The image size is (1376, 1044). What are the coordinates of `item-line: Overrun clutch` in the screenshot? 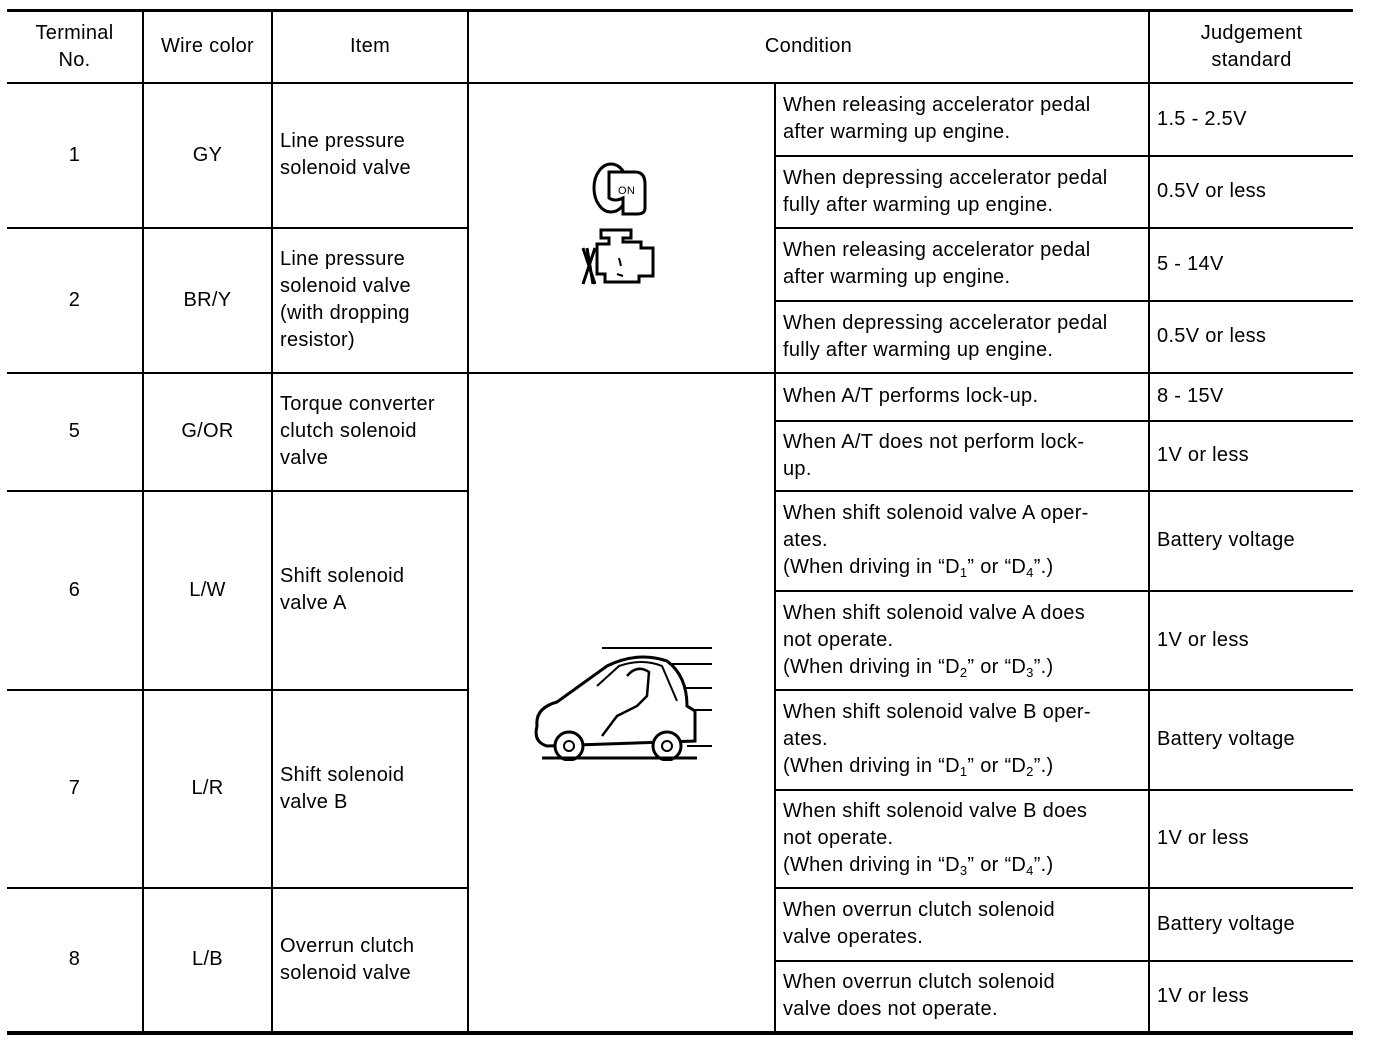 It's located at (347, 945).